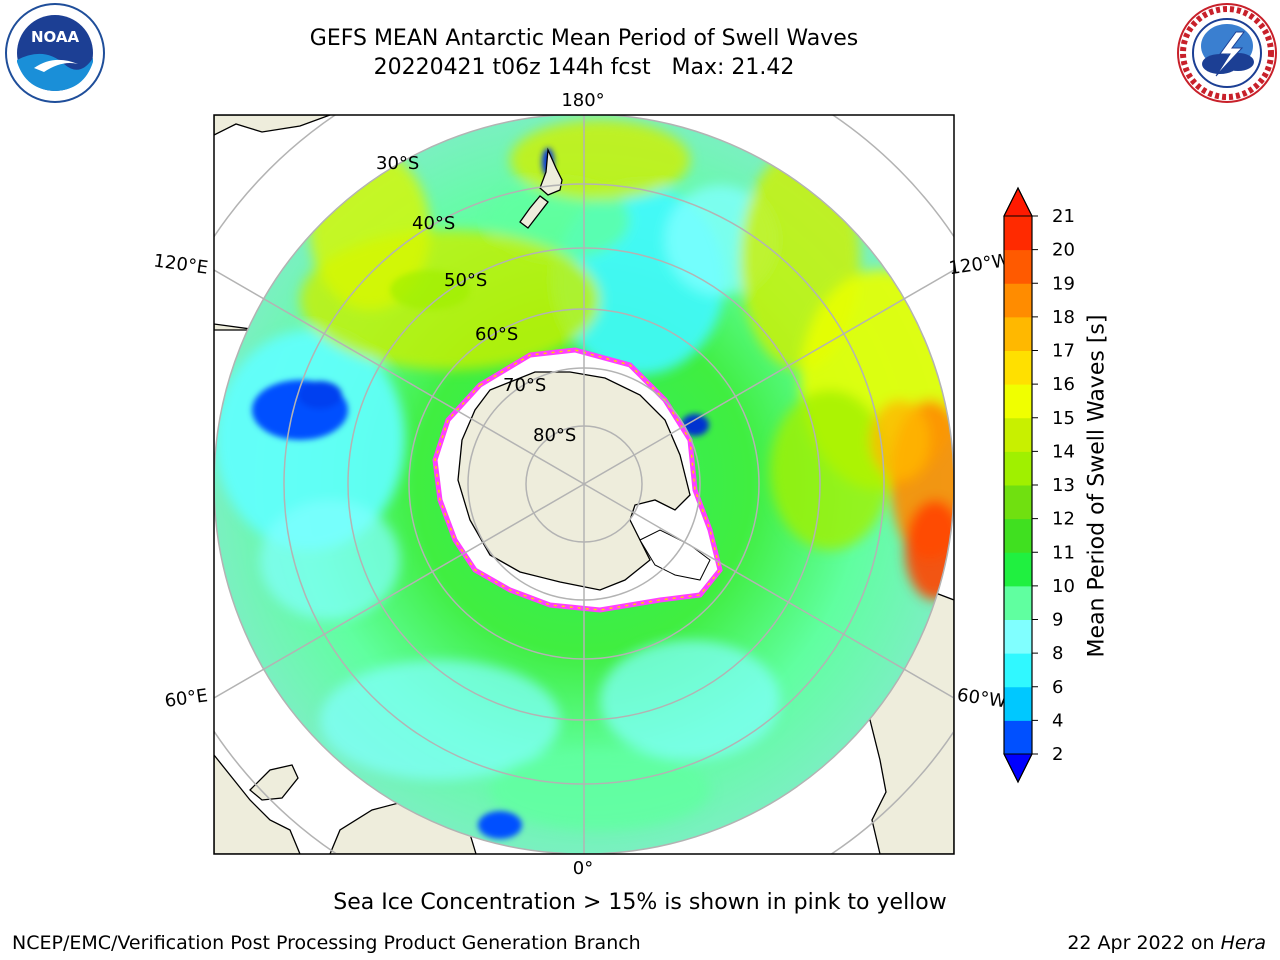 The height and width of the screenshot is (960, 1280). I want to click on colorbar-tick-label: 4, so click(1057, 720).